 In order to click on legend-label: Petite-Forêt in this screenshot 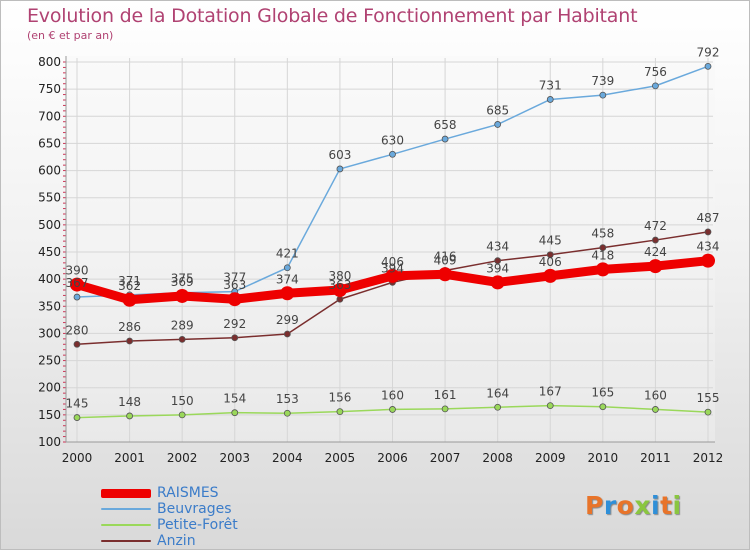, I will do `click(197, 525)`.